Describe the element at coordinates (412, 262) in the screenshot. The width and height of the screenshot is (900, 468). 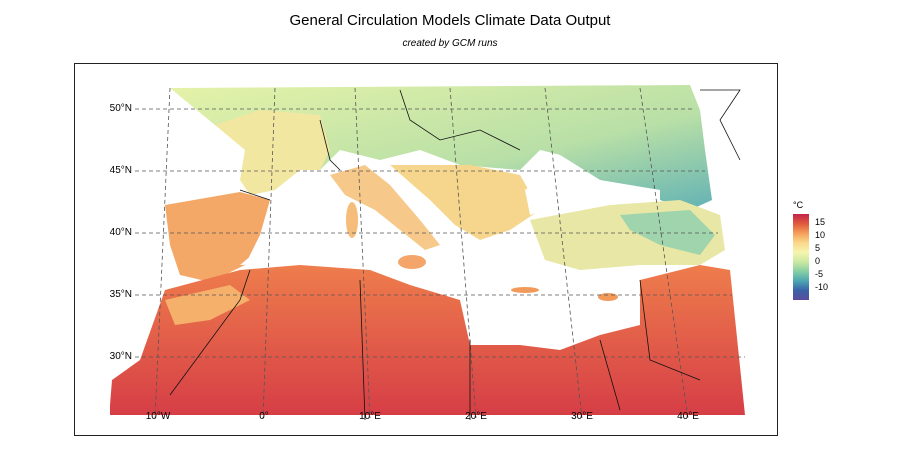
I see `sicily` at that location.